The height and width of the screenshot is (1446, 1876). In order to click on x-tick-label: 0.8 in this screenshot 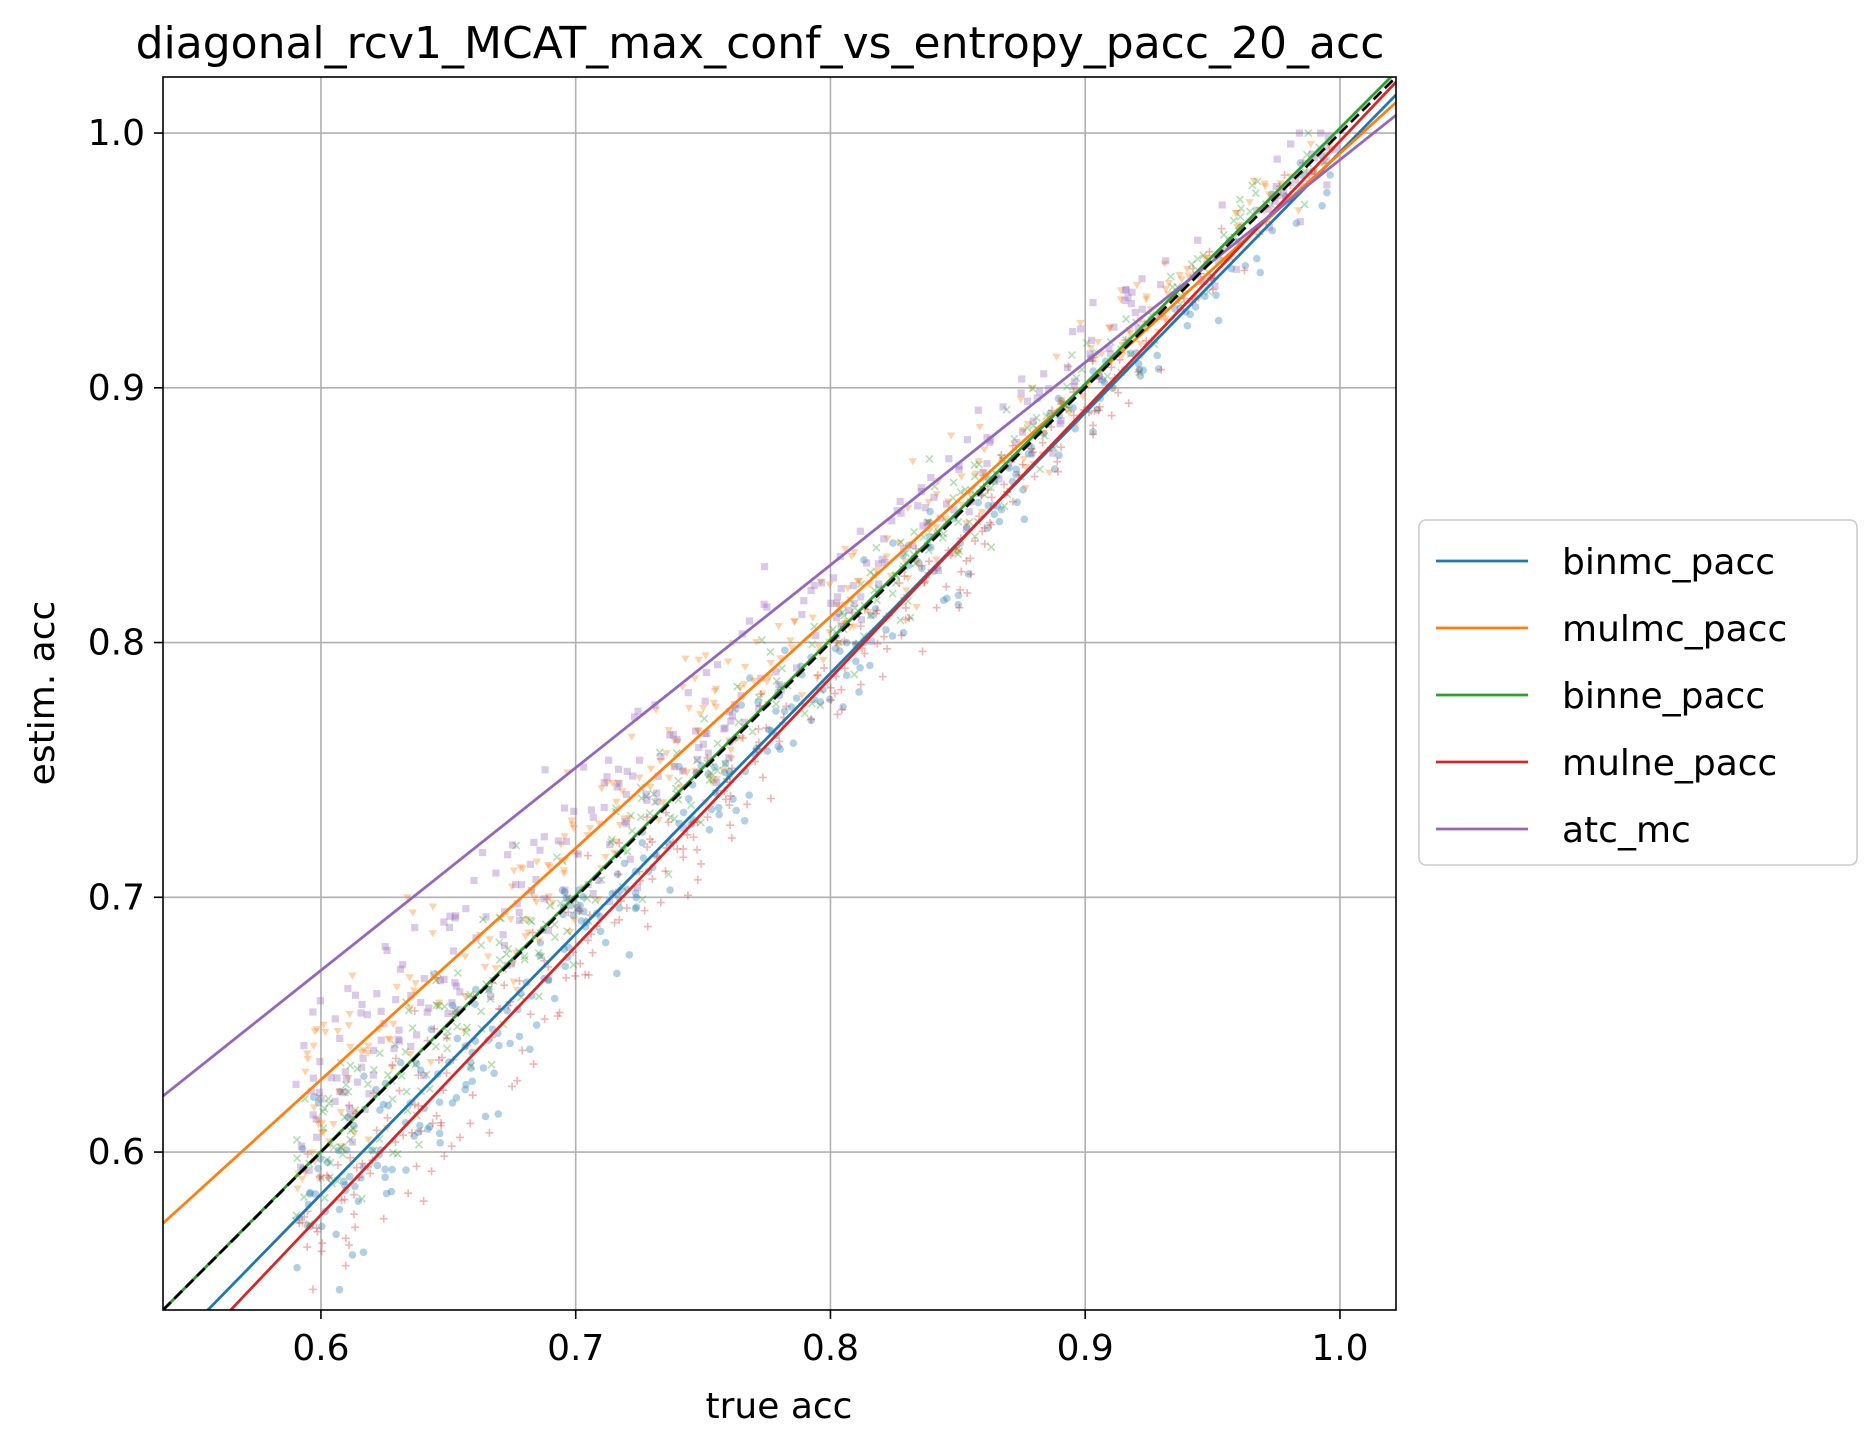, I will do `click(830, 1348)`.